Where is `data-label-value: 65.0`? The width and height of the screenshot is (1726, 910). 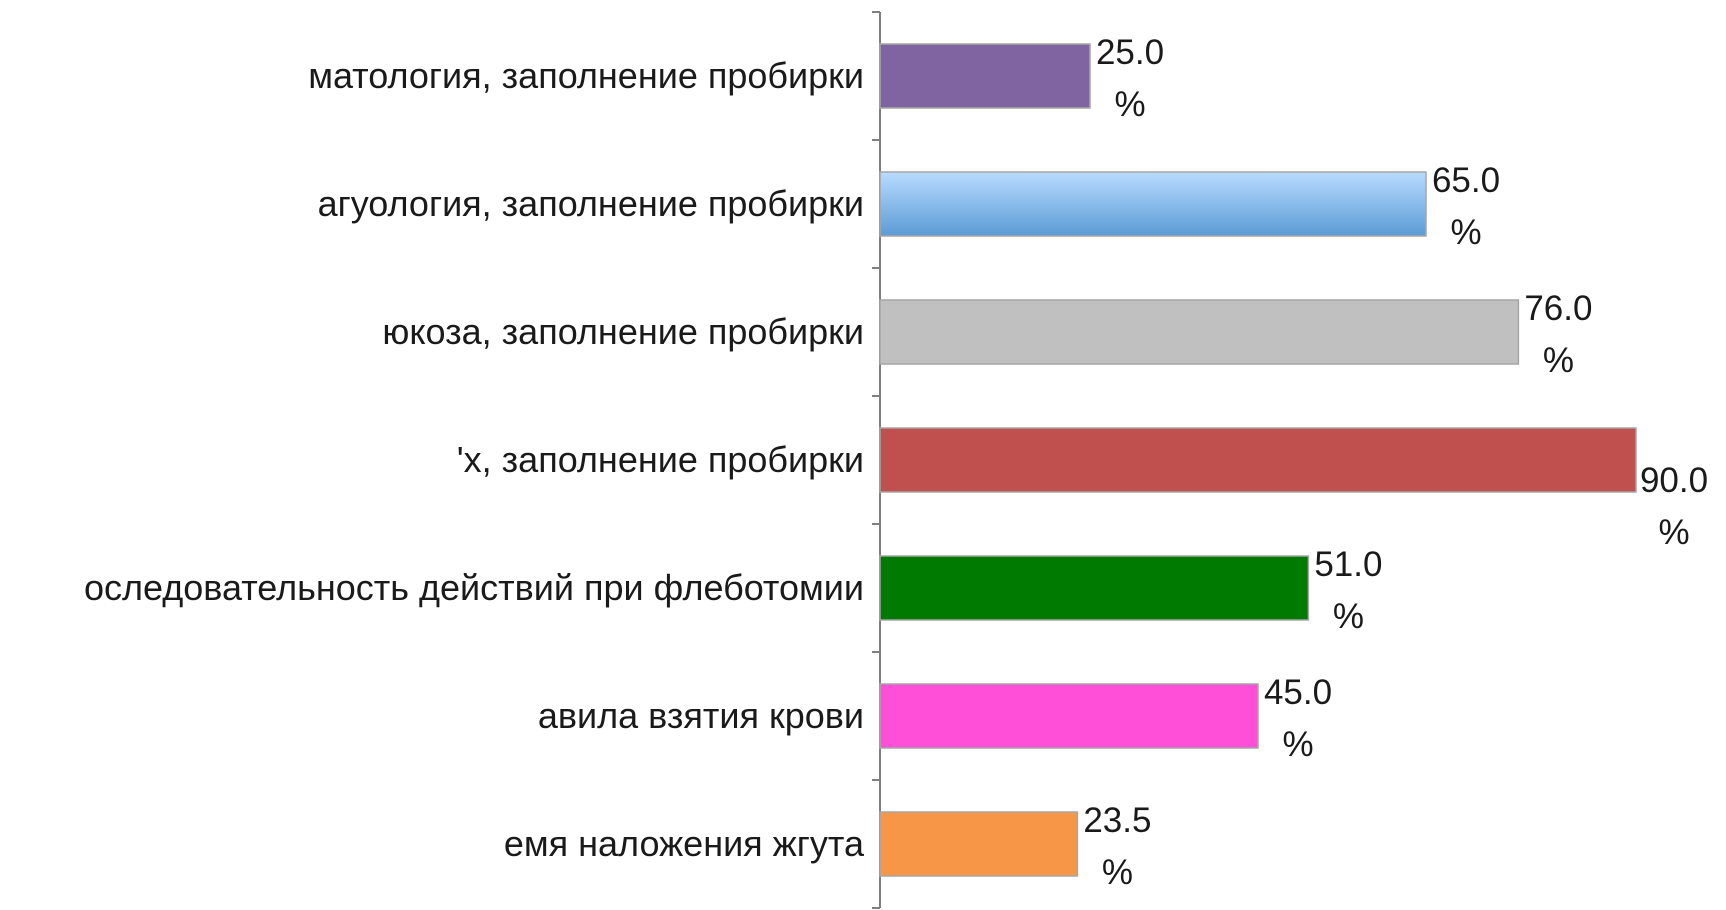
data-label-value: 65.0 is located at coordinates (1466, 180).